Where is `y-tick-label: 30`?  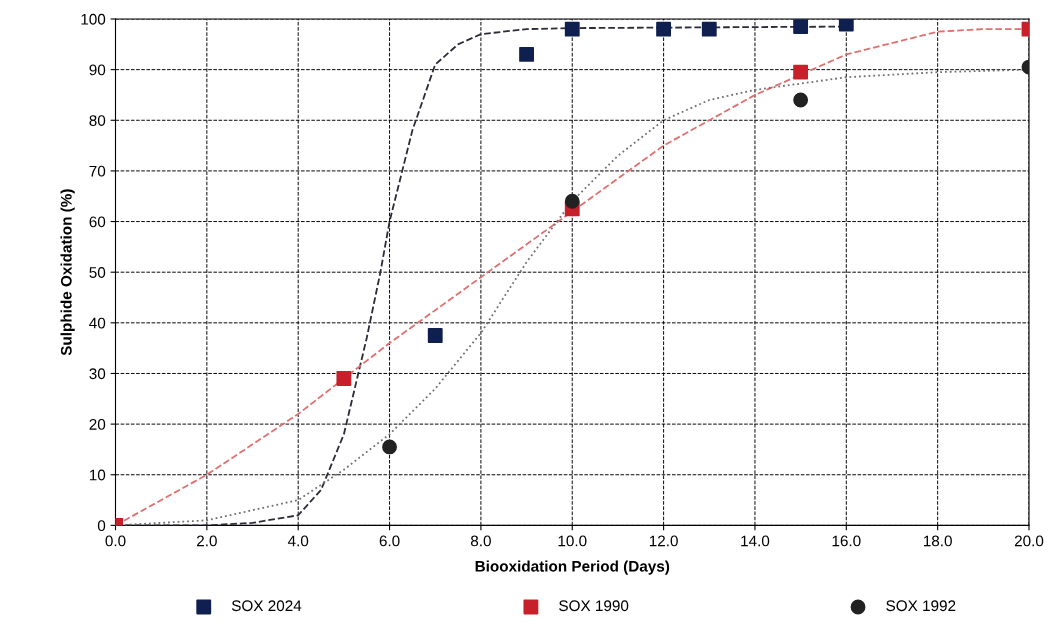
y-tick-label: 30 is located at coordinates (97, 374).